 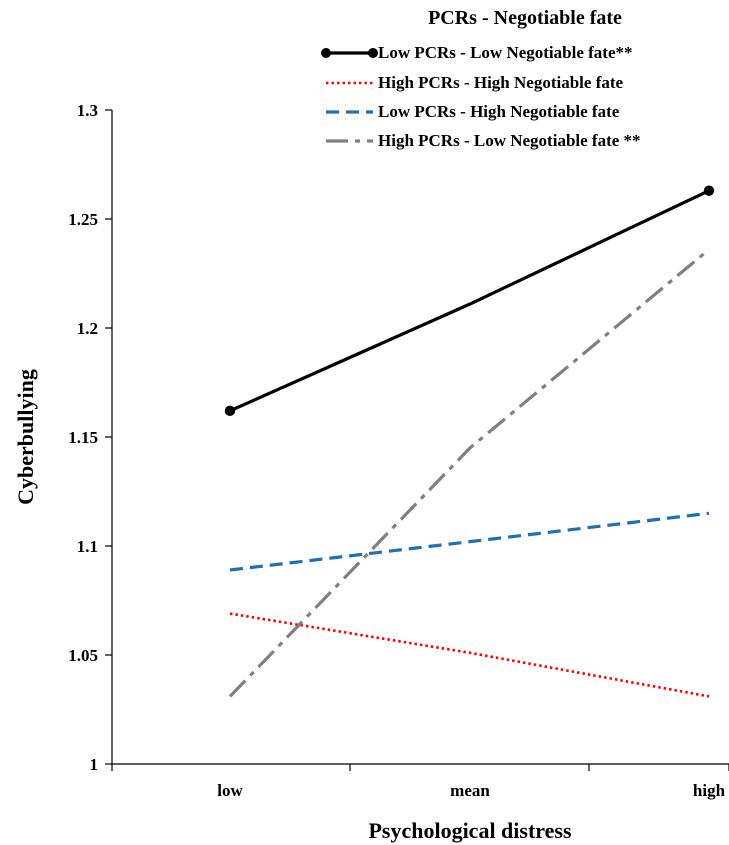 What do you see at coordinates (470, 830) in the screenshot?
I see `x-axis-title: Psychological distress` at bounding box center [470, 830].